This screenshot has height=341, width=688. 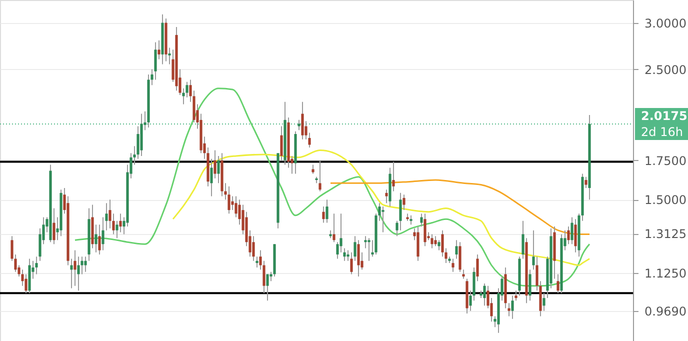 I want to click on y-tick-label: 2.5000, so click(x=665, y=69).